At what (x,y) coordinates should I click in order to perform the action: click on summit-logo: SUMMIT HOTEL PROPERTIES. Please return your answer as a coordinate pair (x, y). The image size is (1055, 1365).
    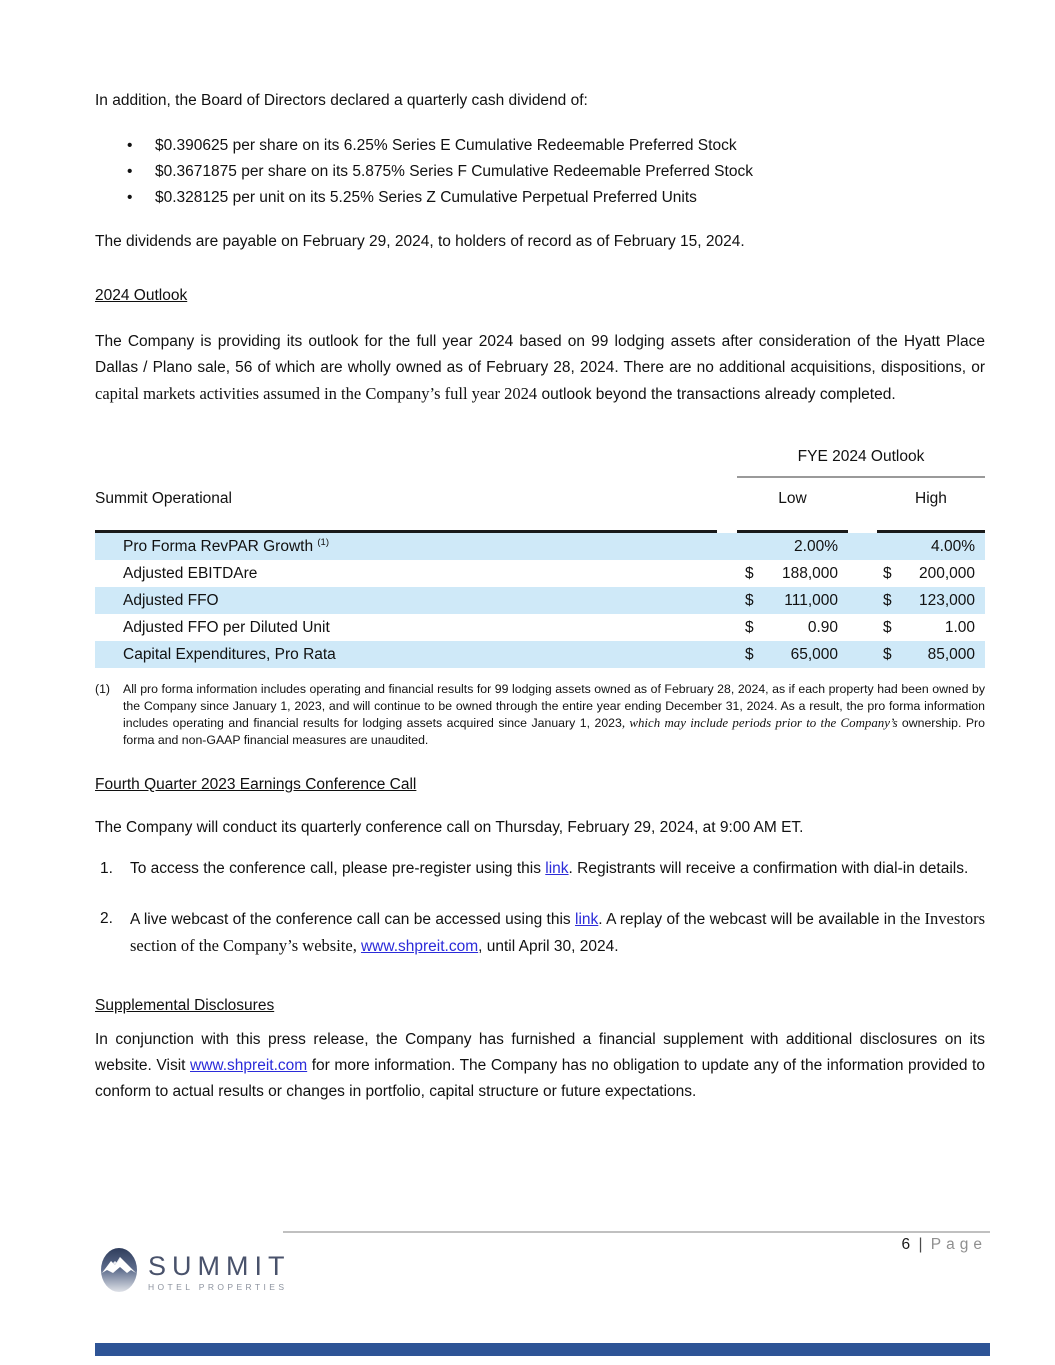
    Looking at the image, I should click on (195, 1272).